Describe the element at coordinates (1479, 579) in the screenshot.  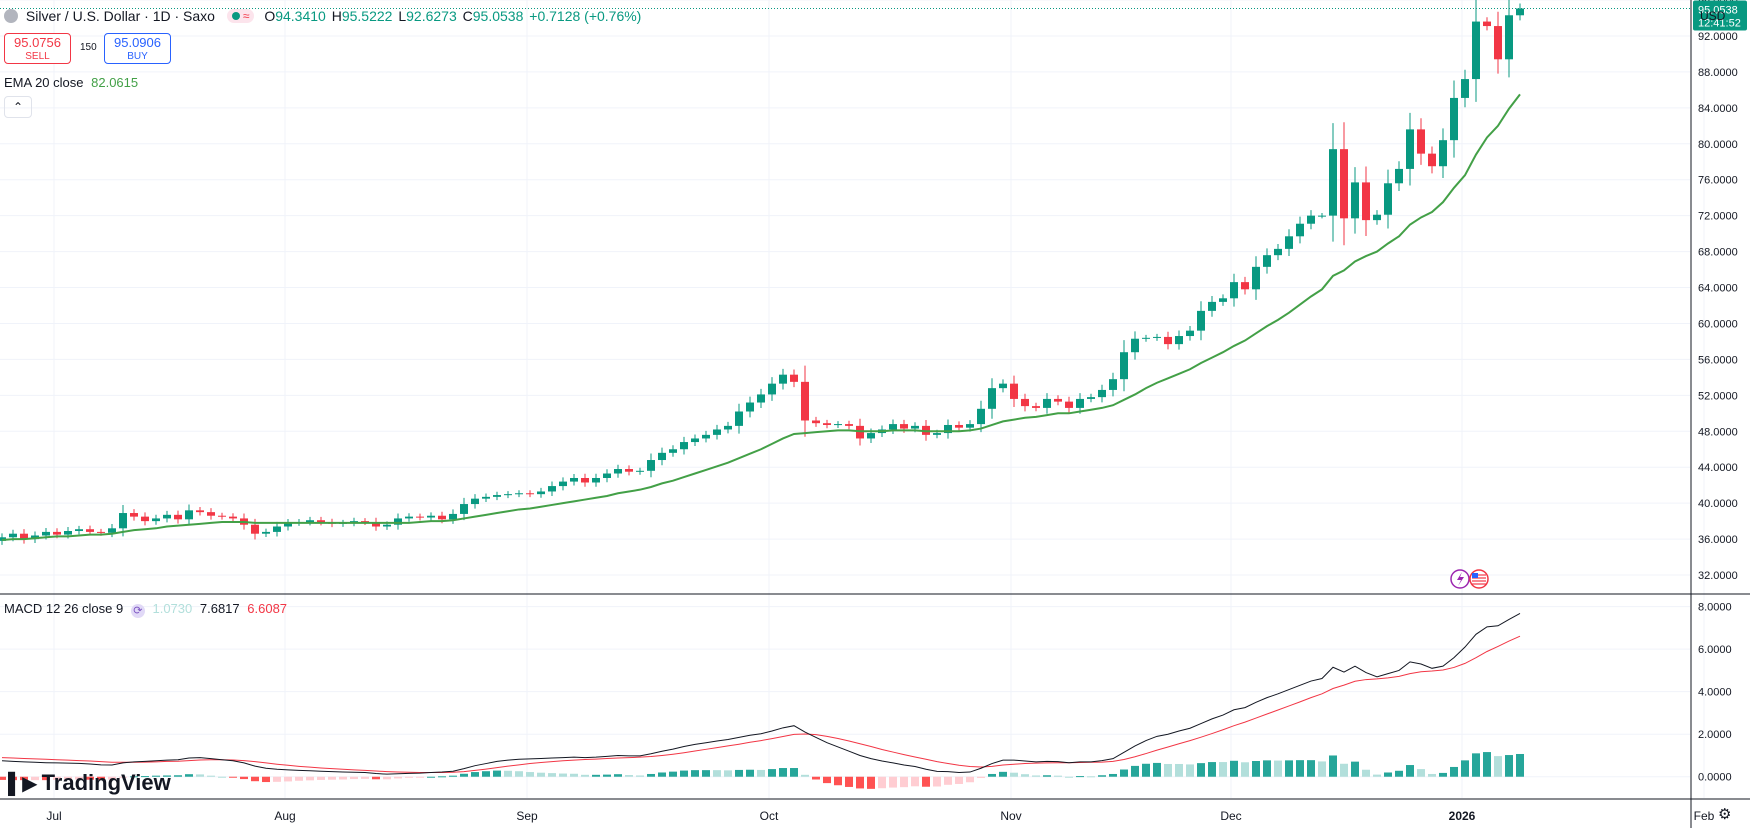
I see `us-flag-icon` at that location.